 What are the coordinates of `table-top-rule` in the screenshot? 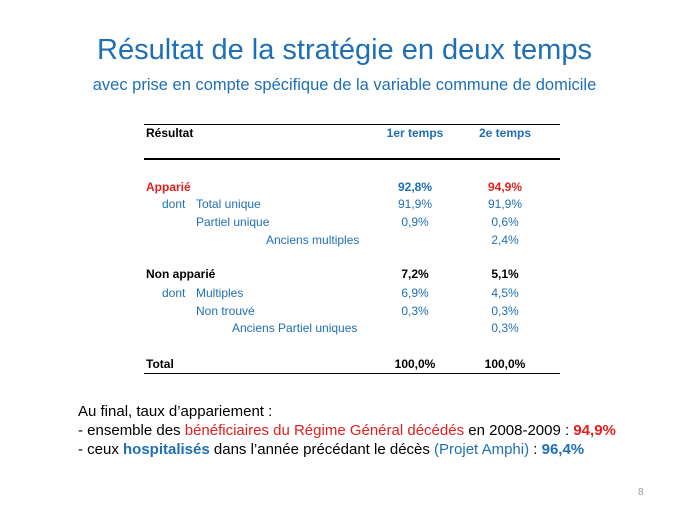 It's located at (352, 124).